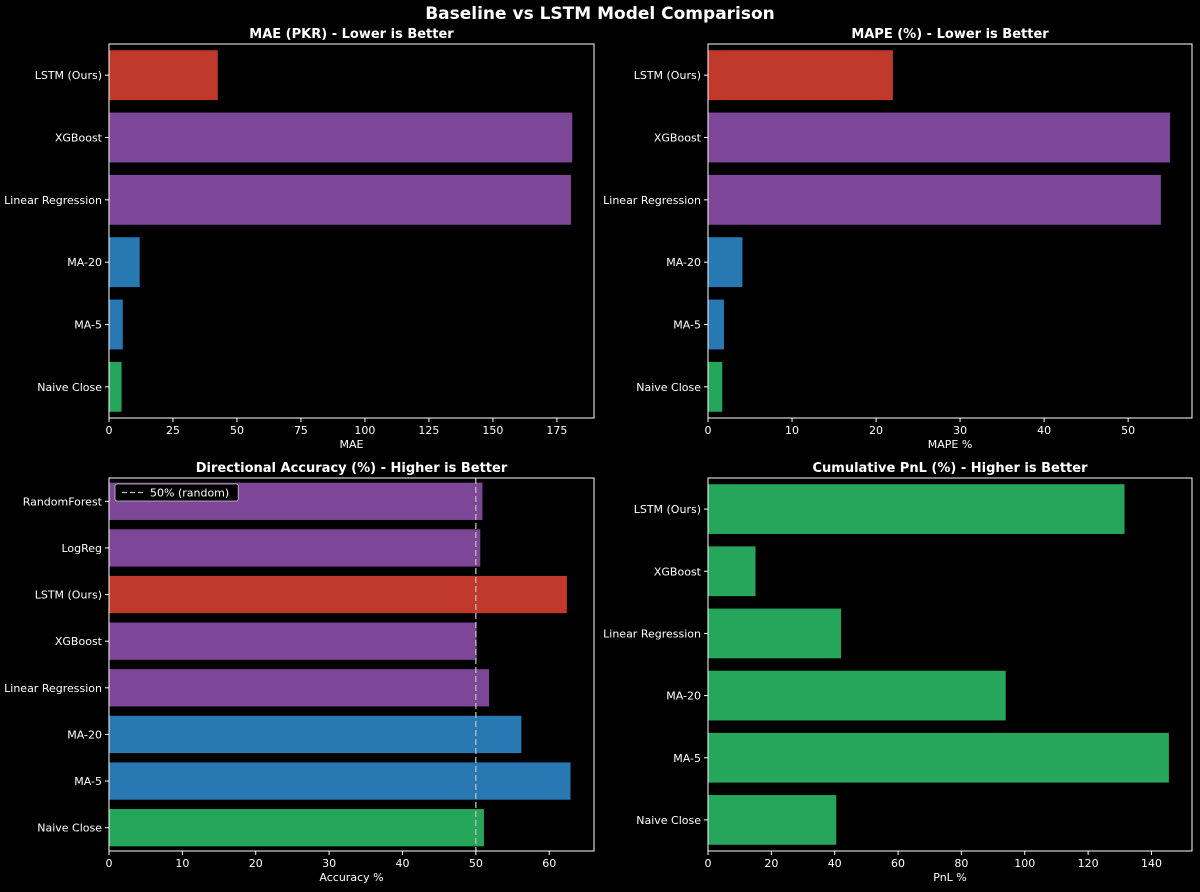  What do you see at coordinates (950, 444) in the screenshot?
I see `x-axis-label: MAPE %` at bounding box center [950, 444].